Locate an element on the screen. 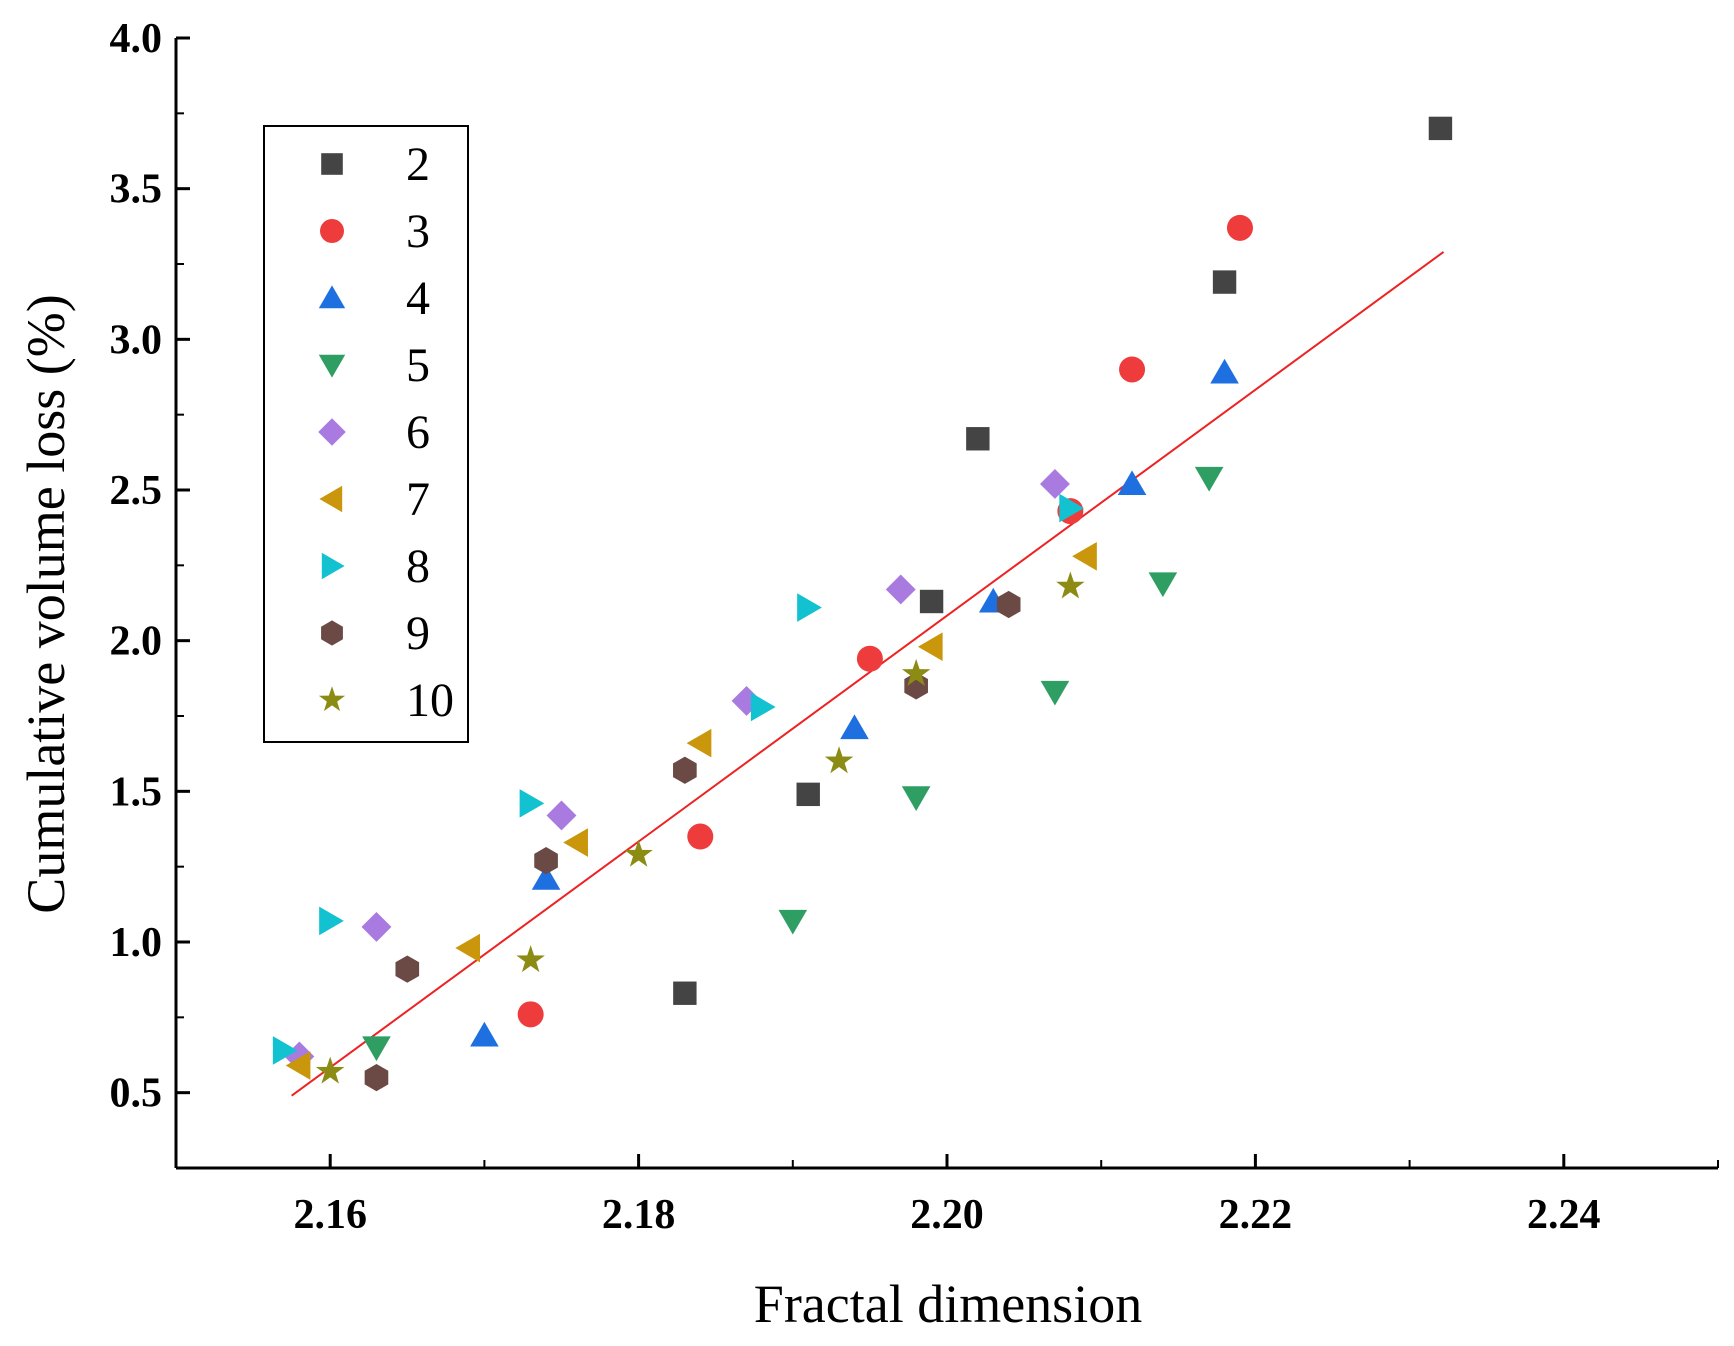 The width and height of the screenshot is (1734, 1346). legend-label: 2 is located at coordinates (418, 164).